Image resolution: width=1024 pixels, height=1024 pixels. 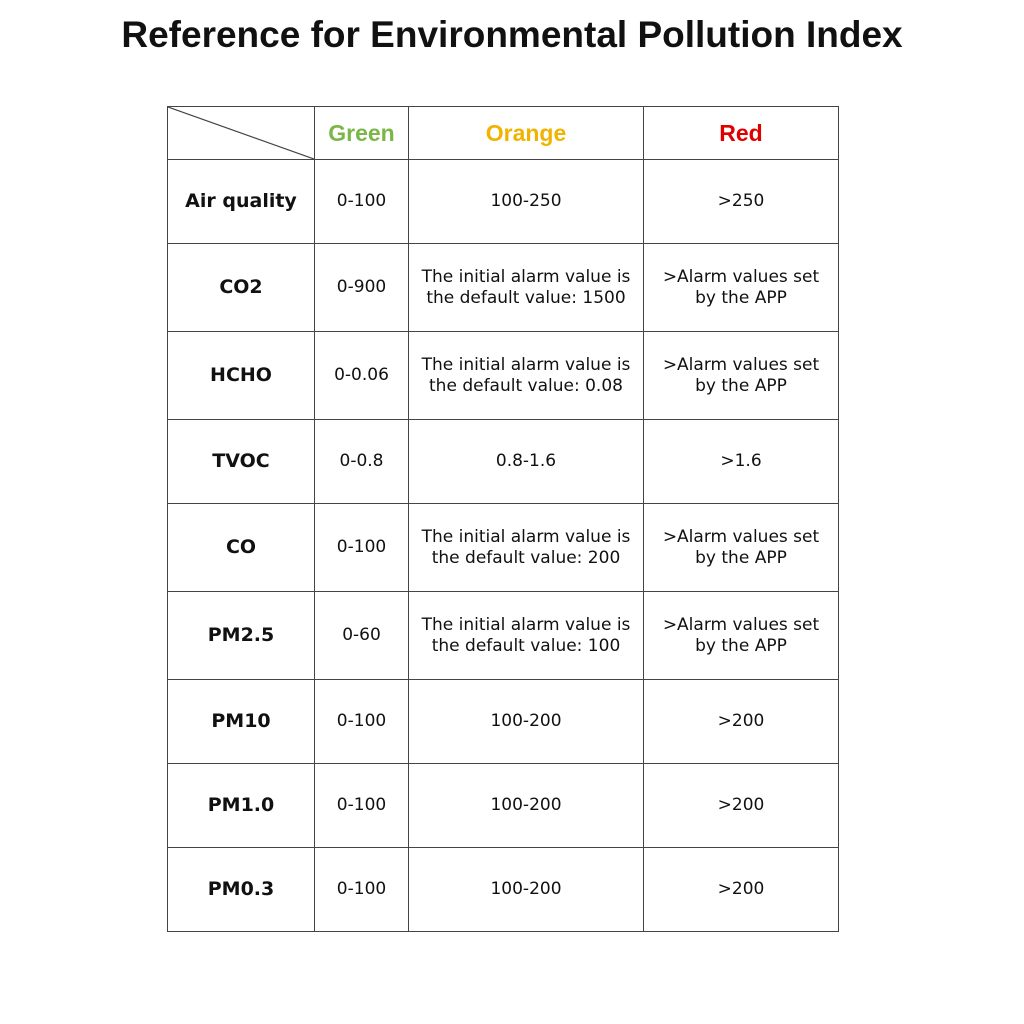 I want to click on table-cell: 0-0.06, so click(x=361, y=375).